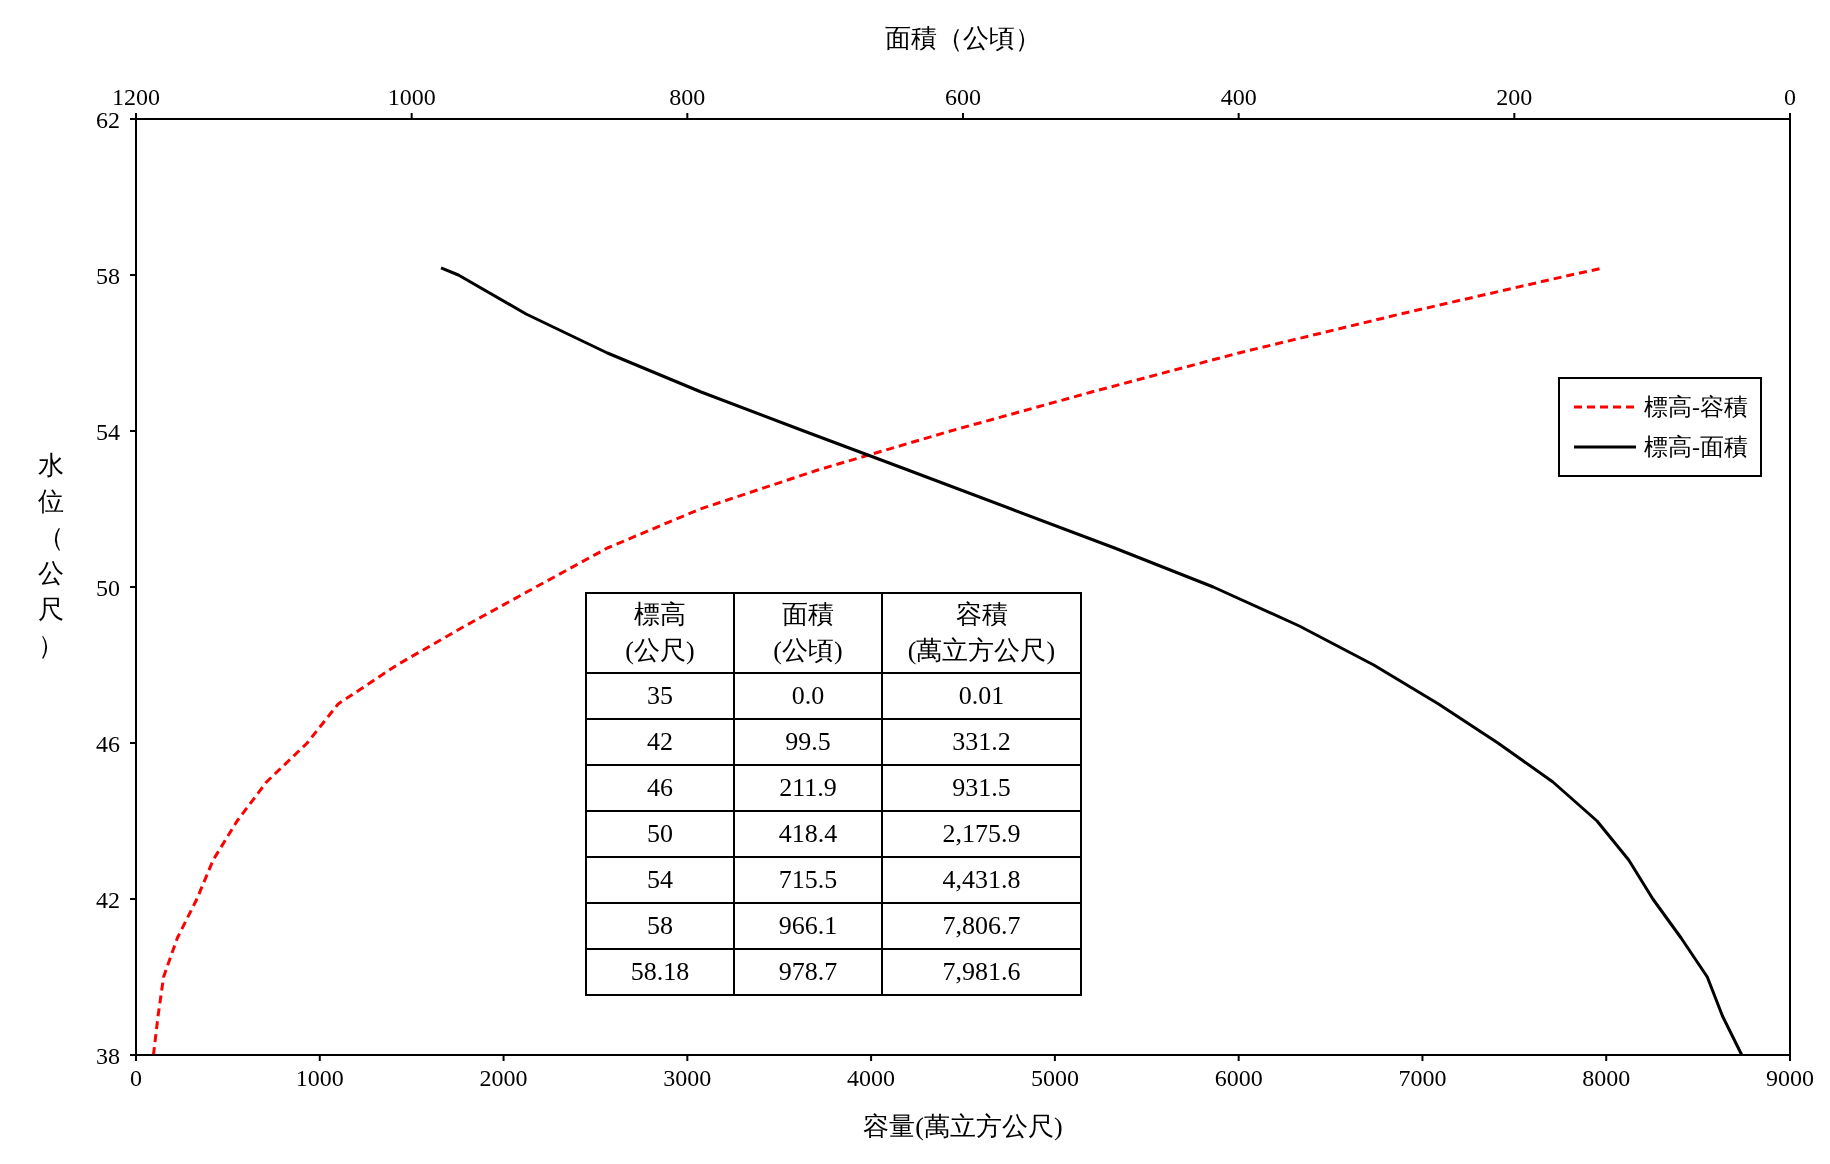 Image resolution: width=1830 pixels, height=1164 pixels. What do you see at coordinates (981, 633) in the screenshot?
I see `annotation: 容積 (萬立方公尺)` at bounding box center [981, 633].